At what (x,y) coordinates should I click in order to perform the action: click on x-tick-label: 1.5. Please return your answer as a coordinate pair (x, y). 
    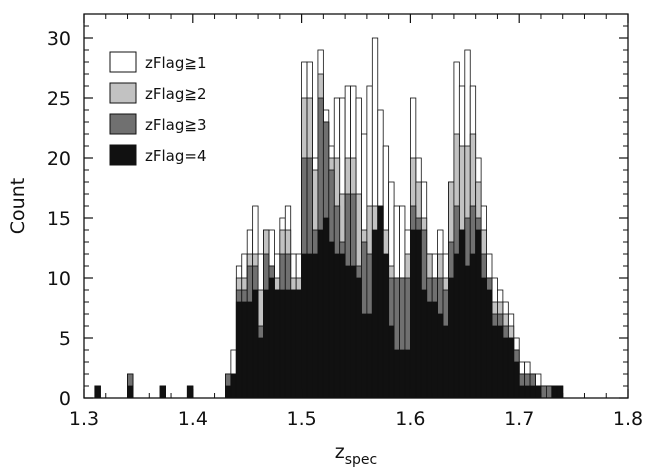
    Looking at the image, I should click on (301, 419).